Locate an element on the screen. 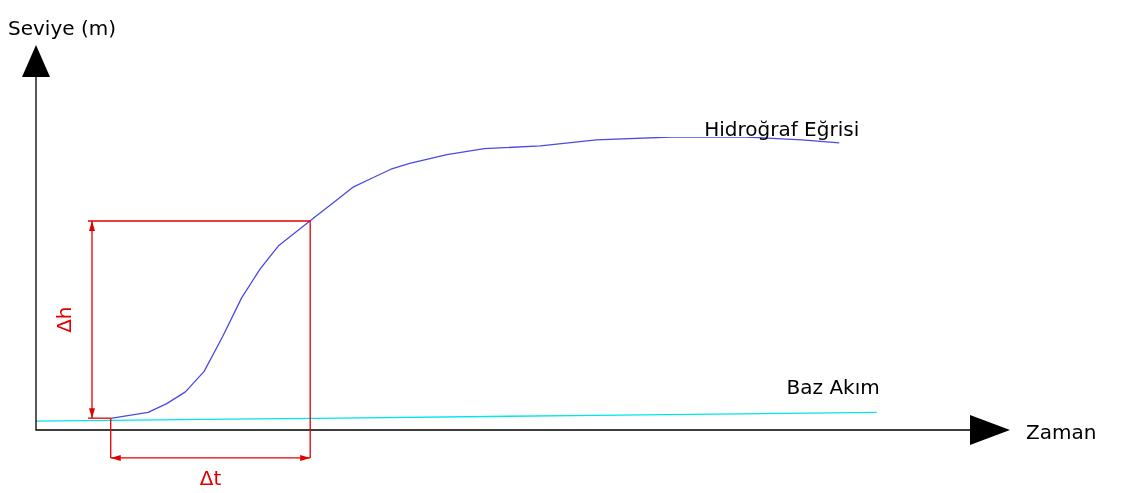 This screenshot has height=493, width=1129. text: Δt is located at coordinates (210, 478).